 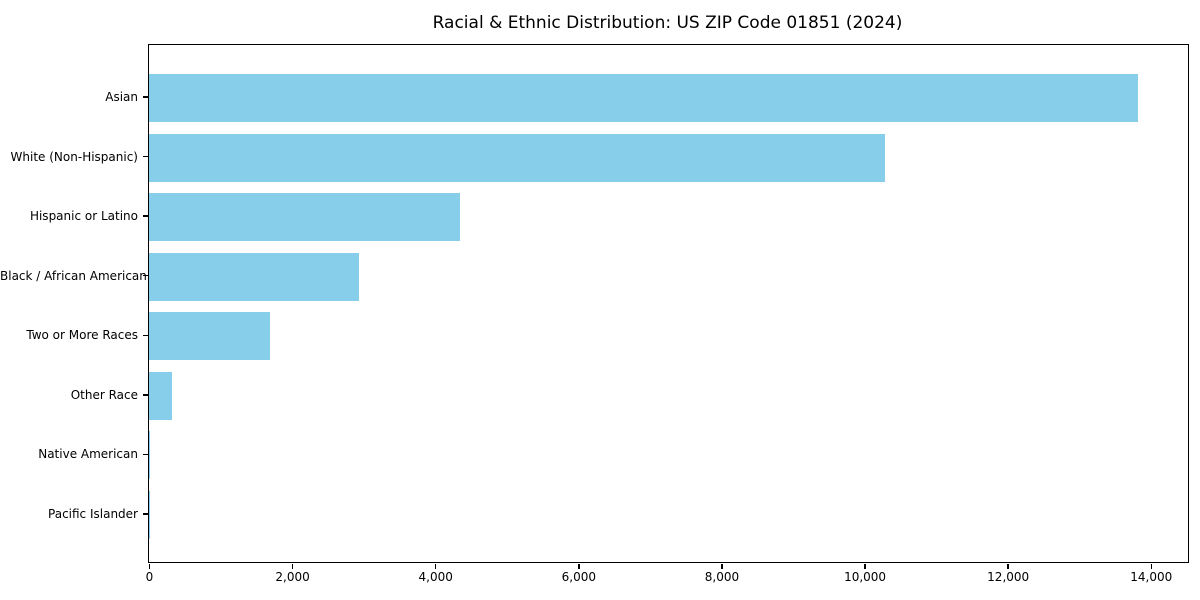 What do you see at coordinates (104, 394) in the screenshot?
I see `y-tick-label: Other Race` at bounding box center [104, 394].